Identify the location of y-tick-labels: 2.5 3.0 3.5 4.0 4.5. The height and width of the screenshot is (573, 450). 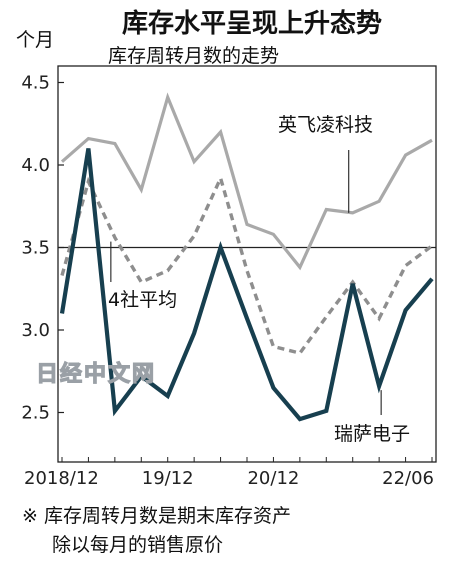
(42, 248).